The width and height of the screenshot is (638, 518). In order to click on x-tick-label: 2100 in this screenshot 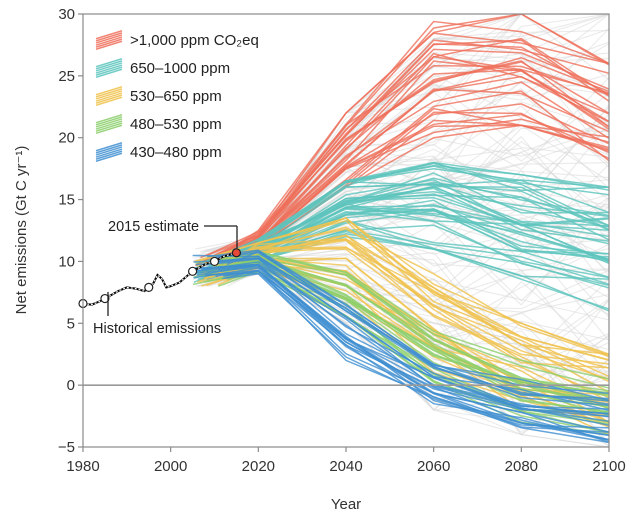, I will do `click(608, 466)`.